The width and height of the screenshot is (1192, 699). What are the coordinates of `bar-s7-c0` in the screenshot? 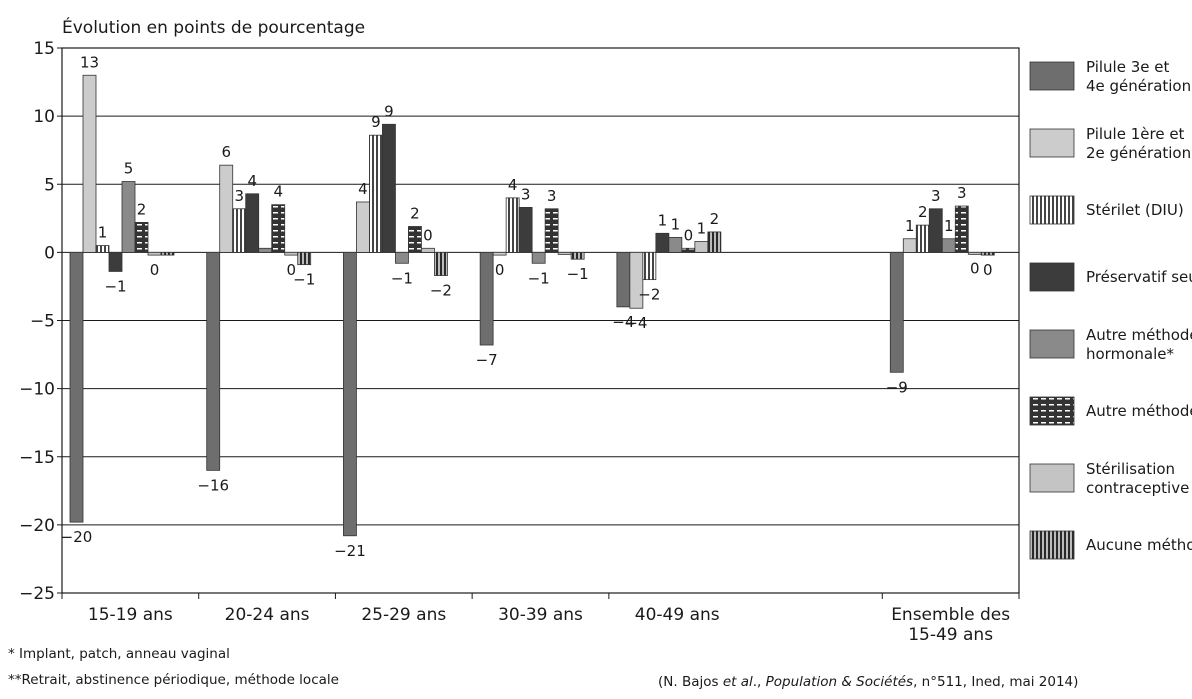 It's located at (167, 253).